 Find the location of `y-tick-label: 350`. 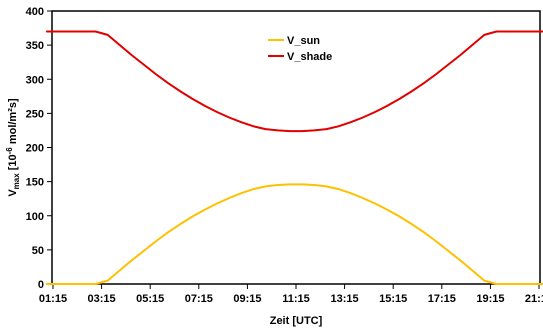

y-tick-label: 350 is located at coordinates (35, 46).